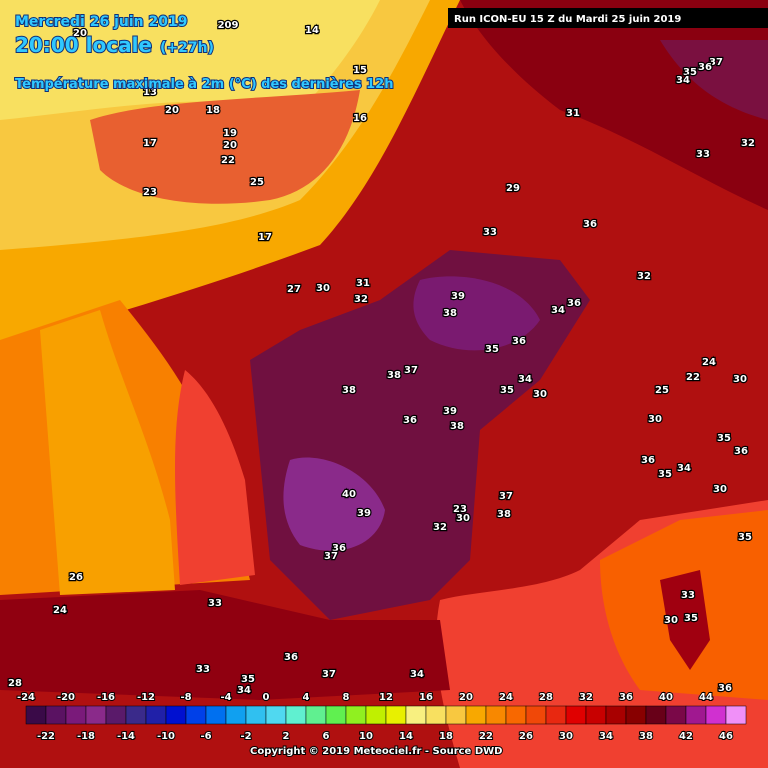 Image resolution: width=768 pixels, height=768 pixels. Describe the element at coordinates (526, 736) in the screenshot. I see `scale-label: 26` at that location.